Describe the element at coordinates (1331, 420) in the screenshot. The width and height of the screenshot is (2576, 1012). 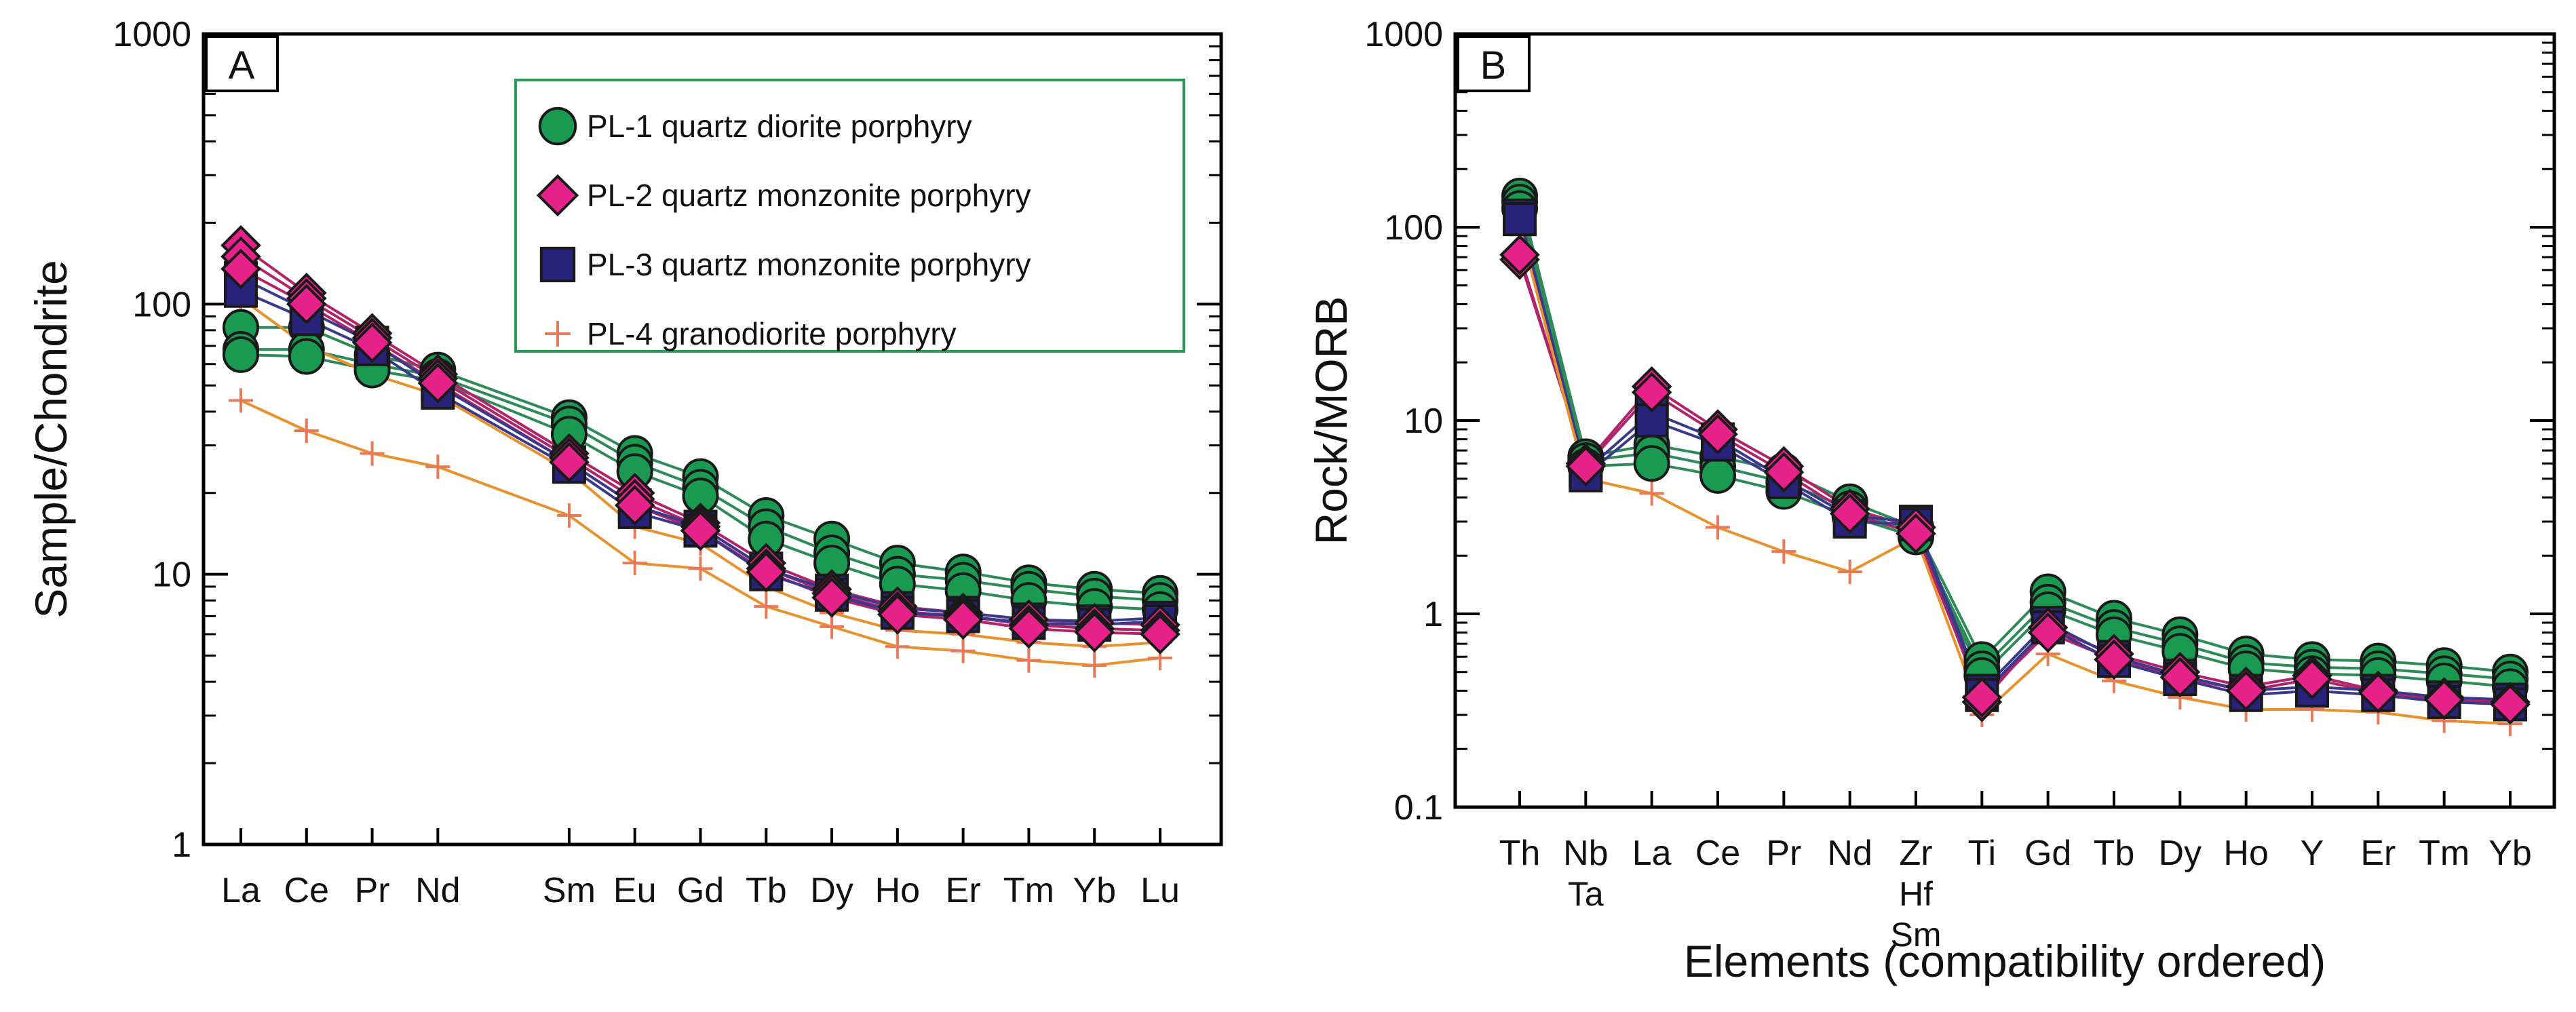
I see `y-axis-title: Rock/MORB` at that location.